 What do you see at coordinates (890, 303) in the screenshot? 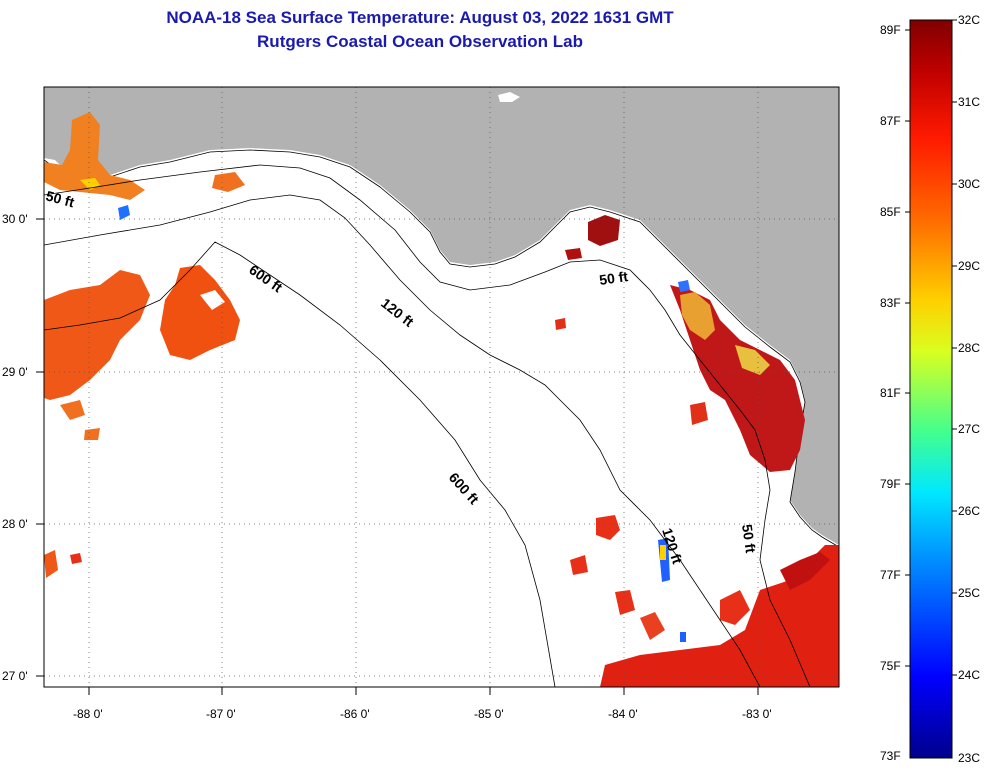
I see `cbar-f-label: 83F` at bounding box center [890, 303].